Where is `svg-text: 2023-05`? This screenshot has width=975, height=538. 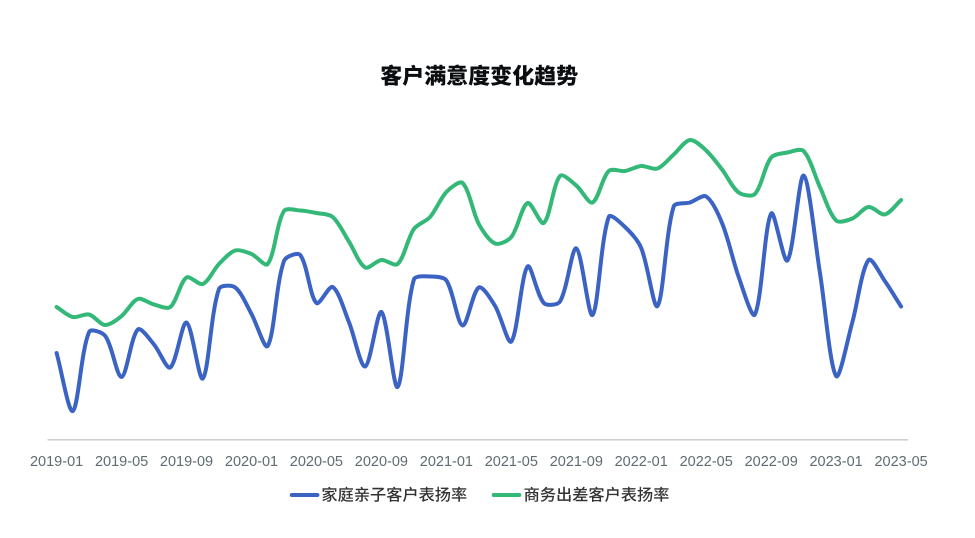 svg-text: 2023-05 is located at coordinates (900, 462).